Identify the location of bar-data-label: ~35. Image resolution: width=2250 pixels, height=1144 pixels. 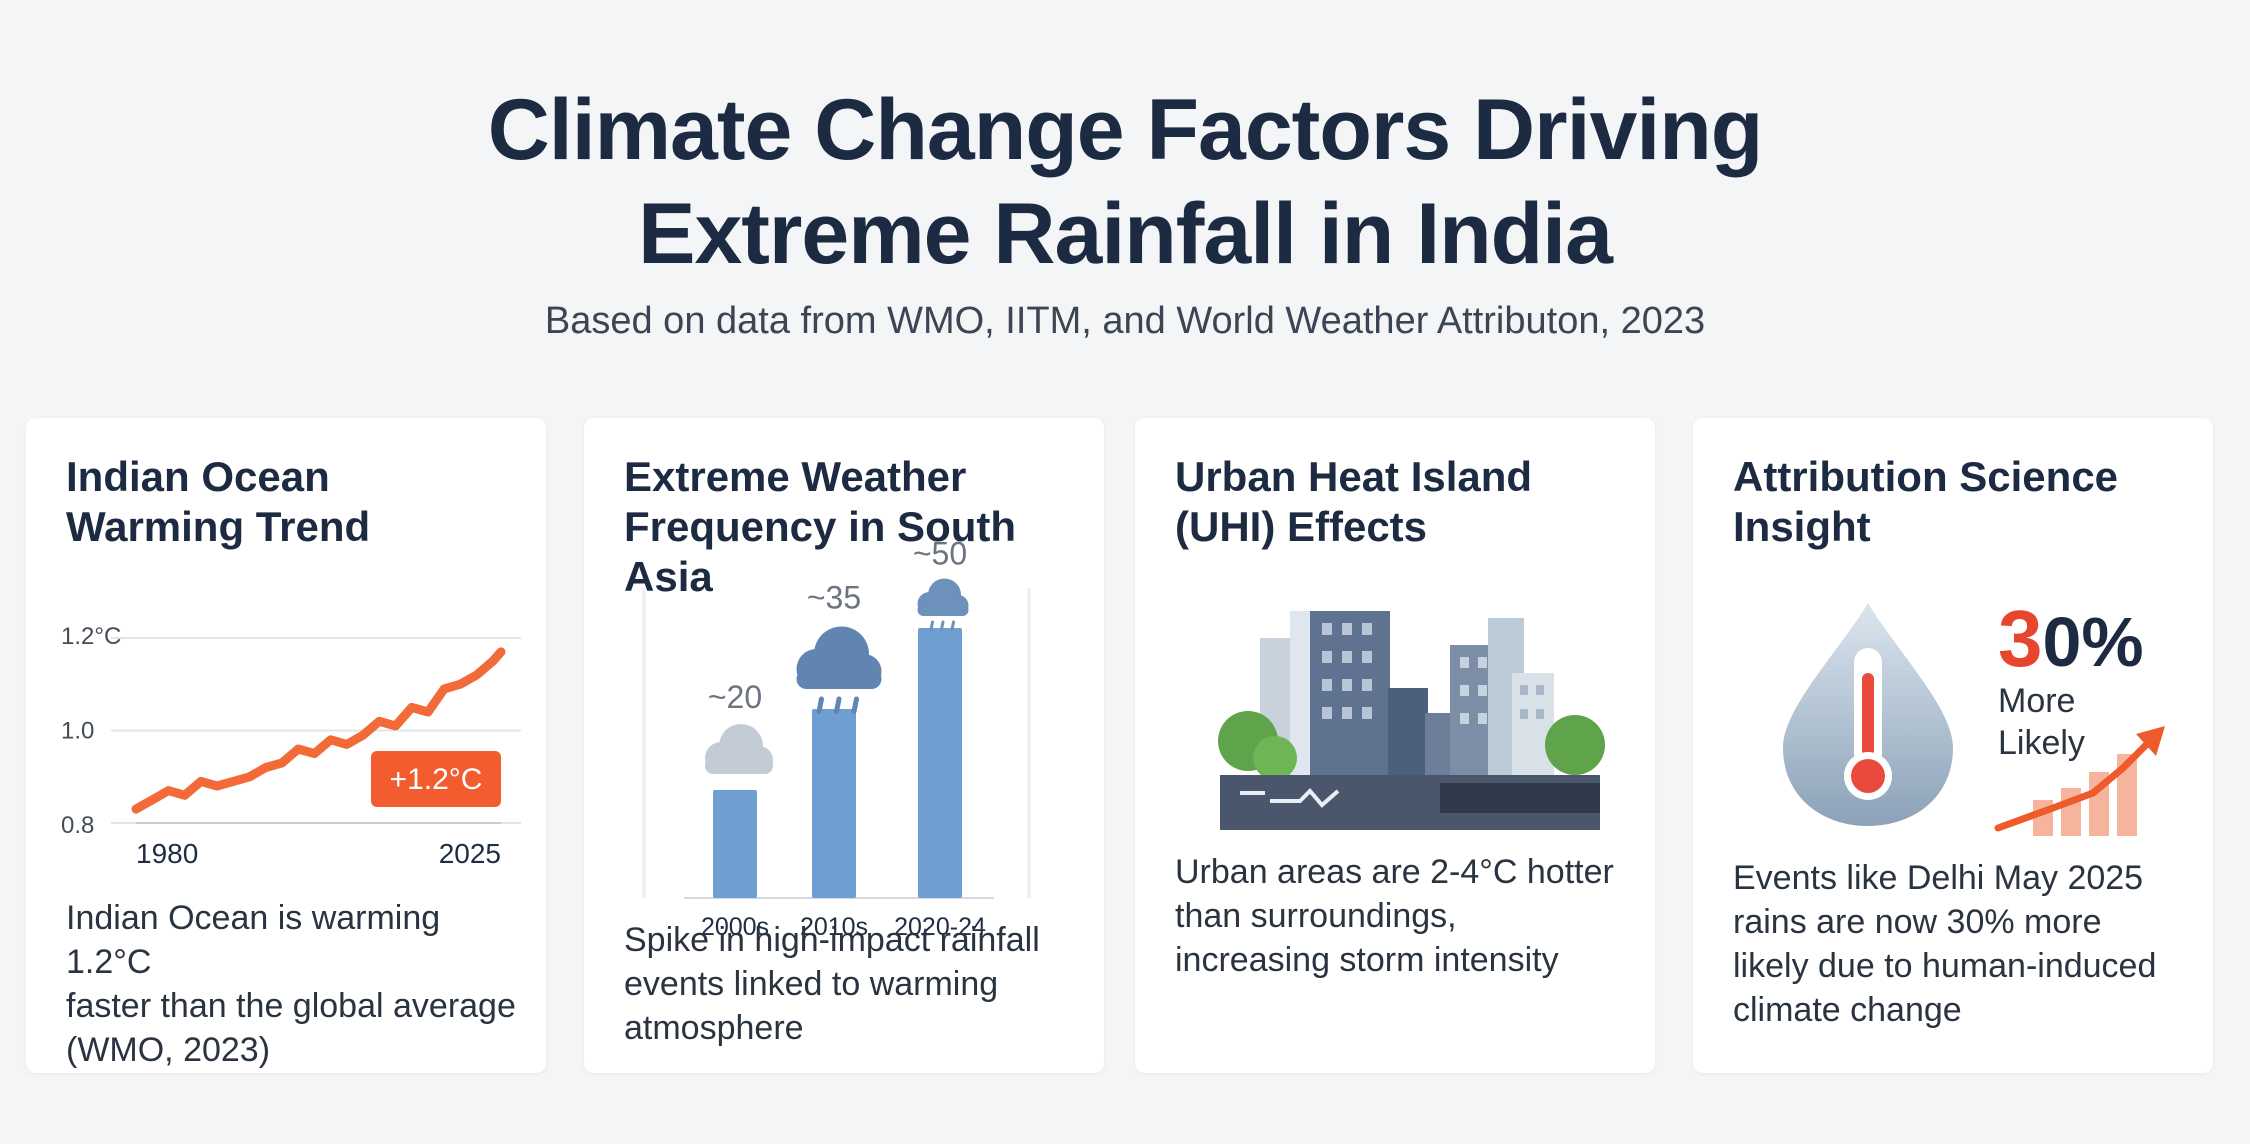
(834, 598).